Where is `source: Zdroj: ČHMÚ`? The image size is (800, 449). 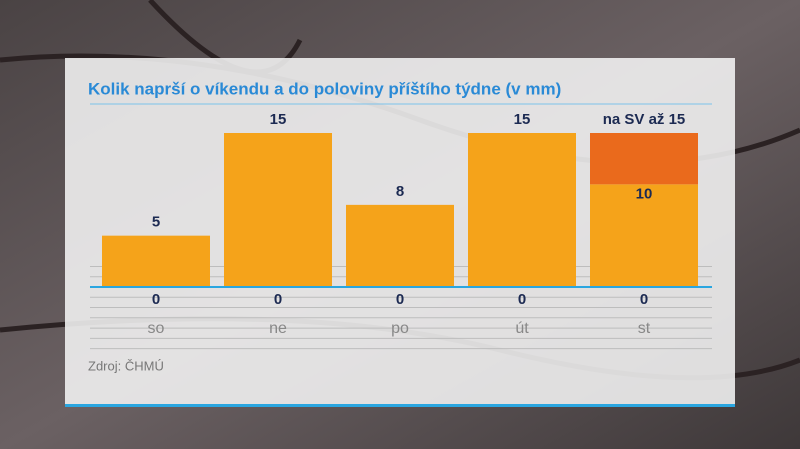
source: Zdroj: ČHMÚ is located at coordinates (126, 365).